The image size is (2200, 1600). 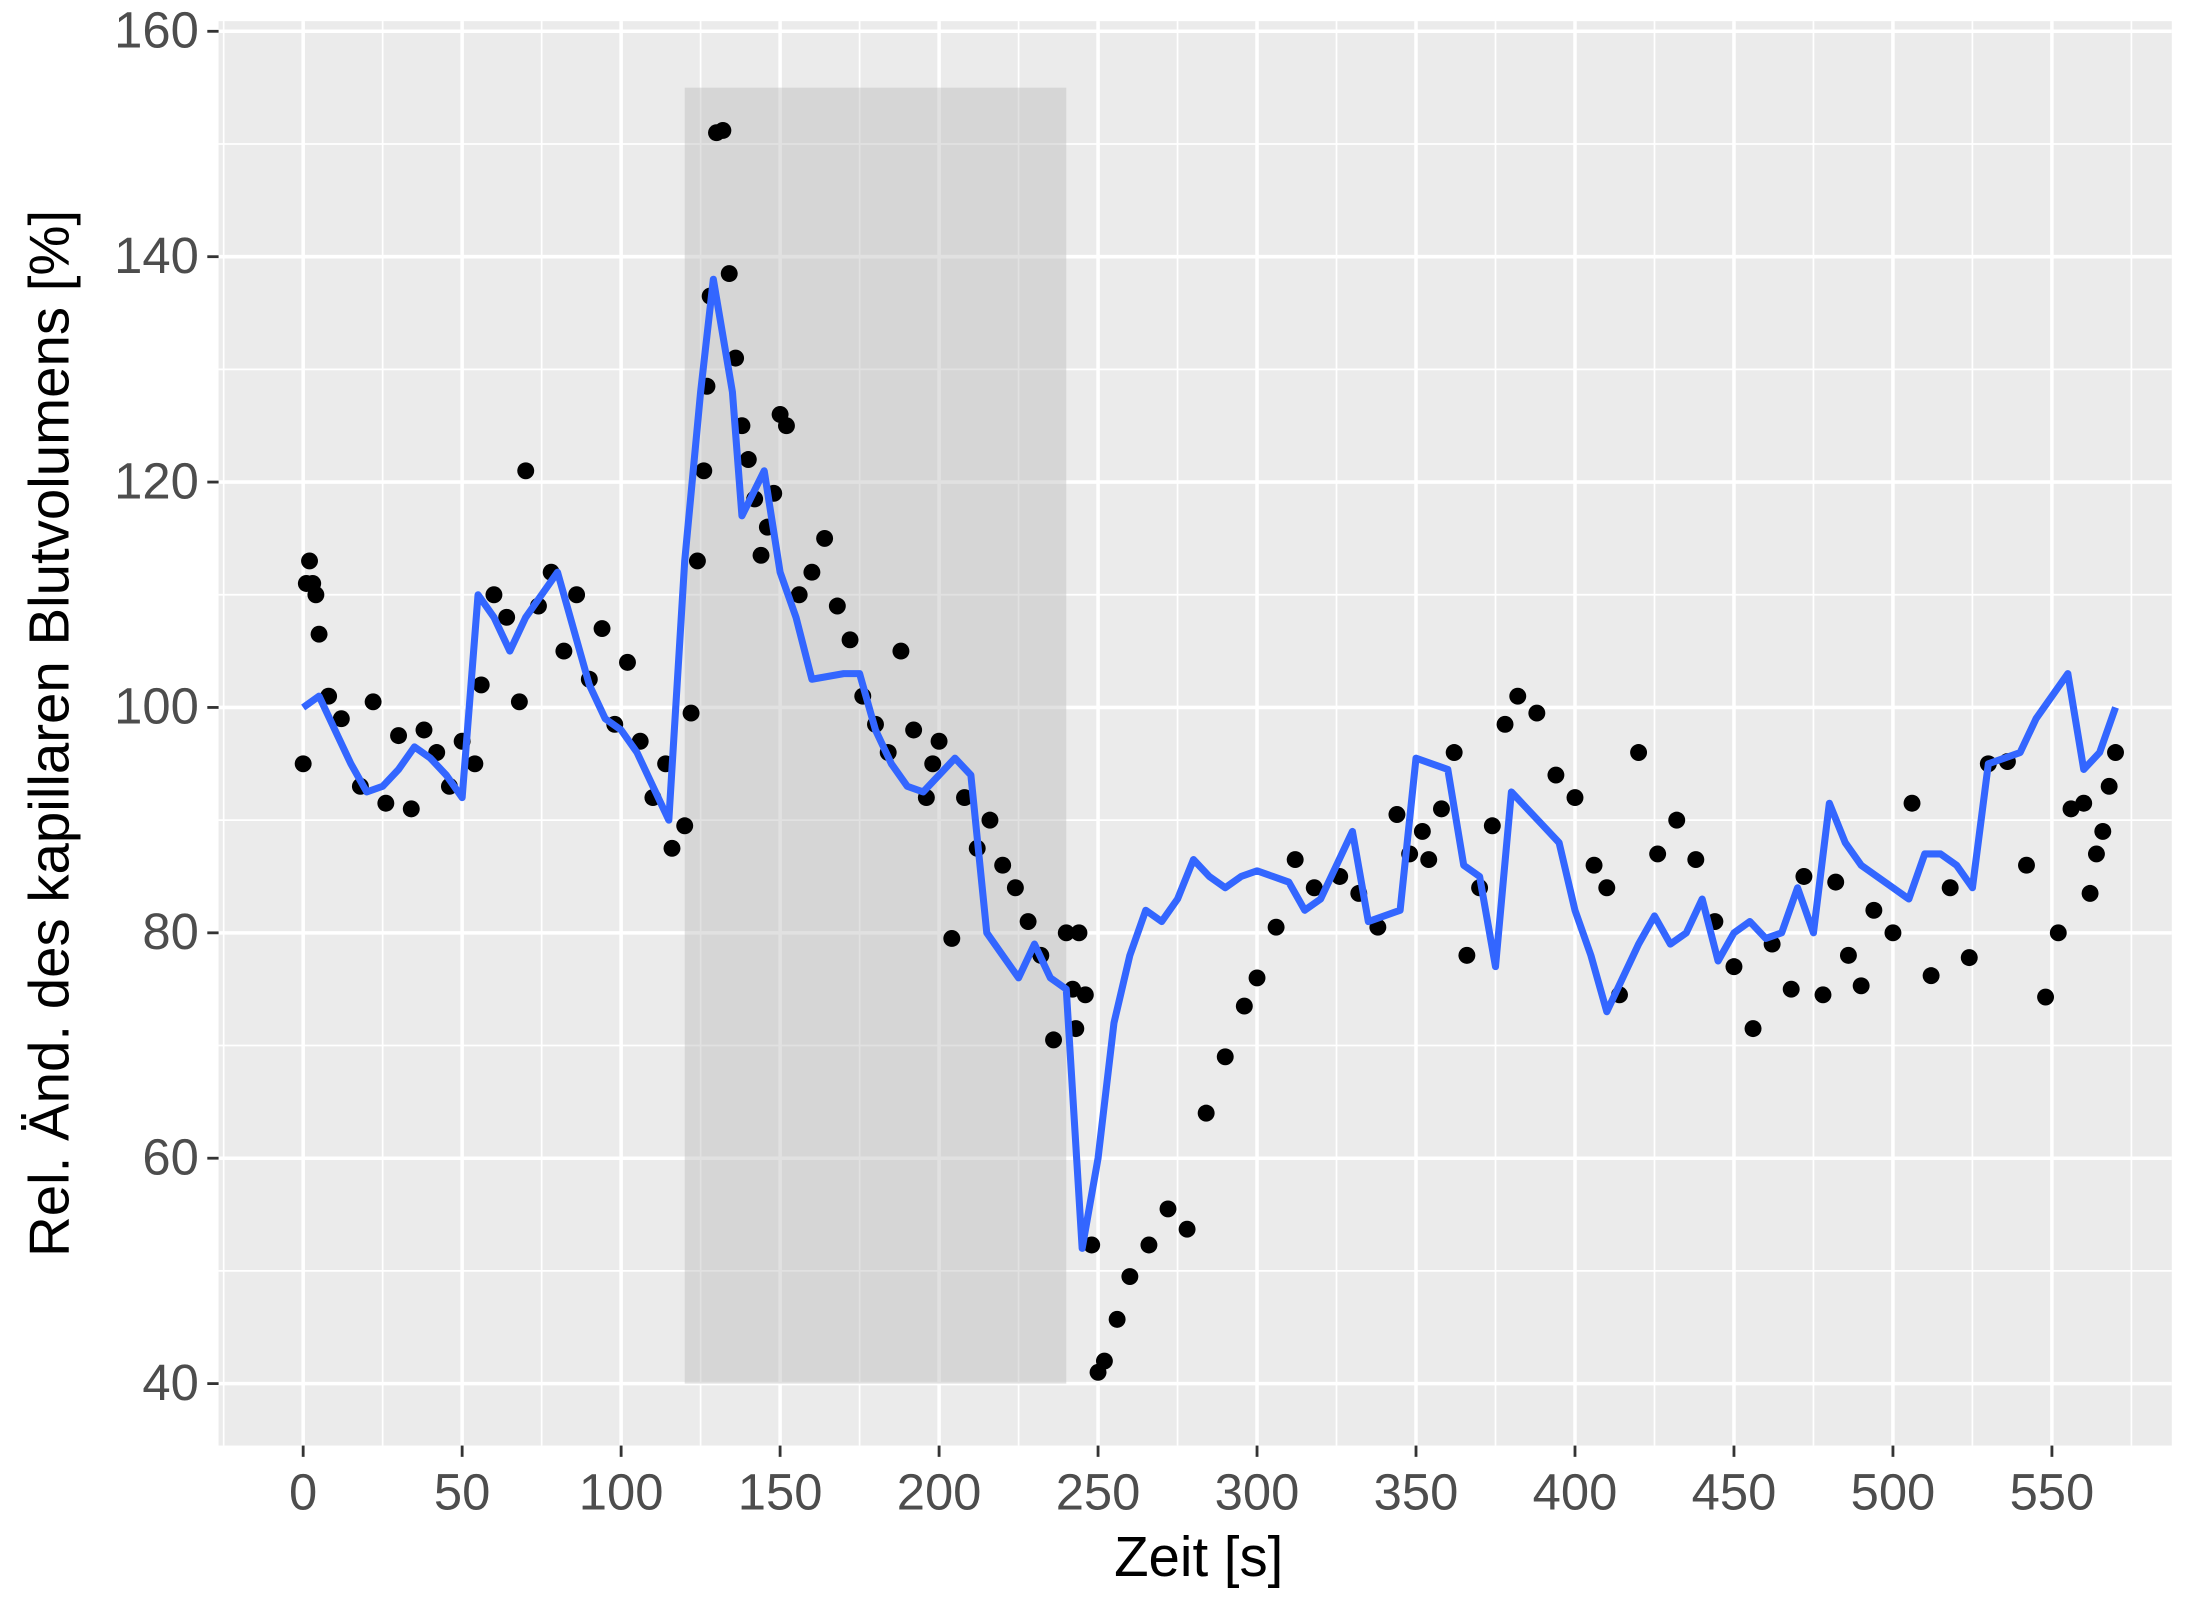 I want to click on x-tick-label: 300, so click(x=1257, y=1492).